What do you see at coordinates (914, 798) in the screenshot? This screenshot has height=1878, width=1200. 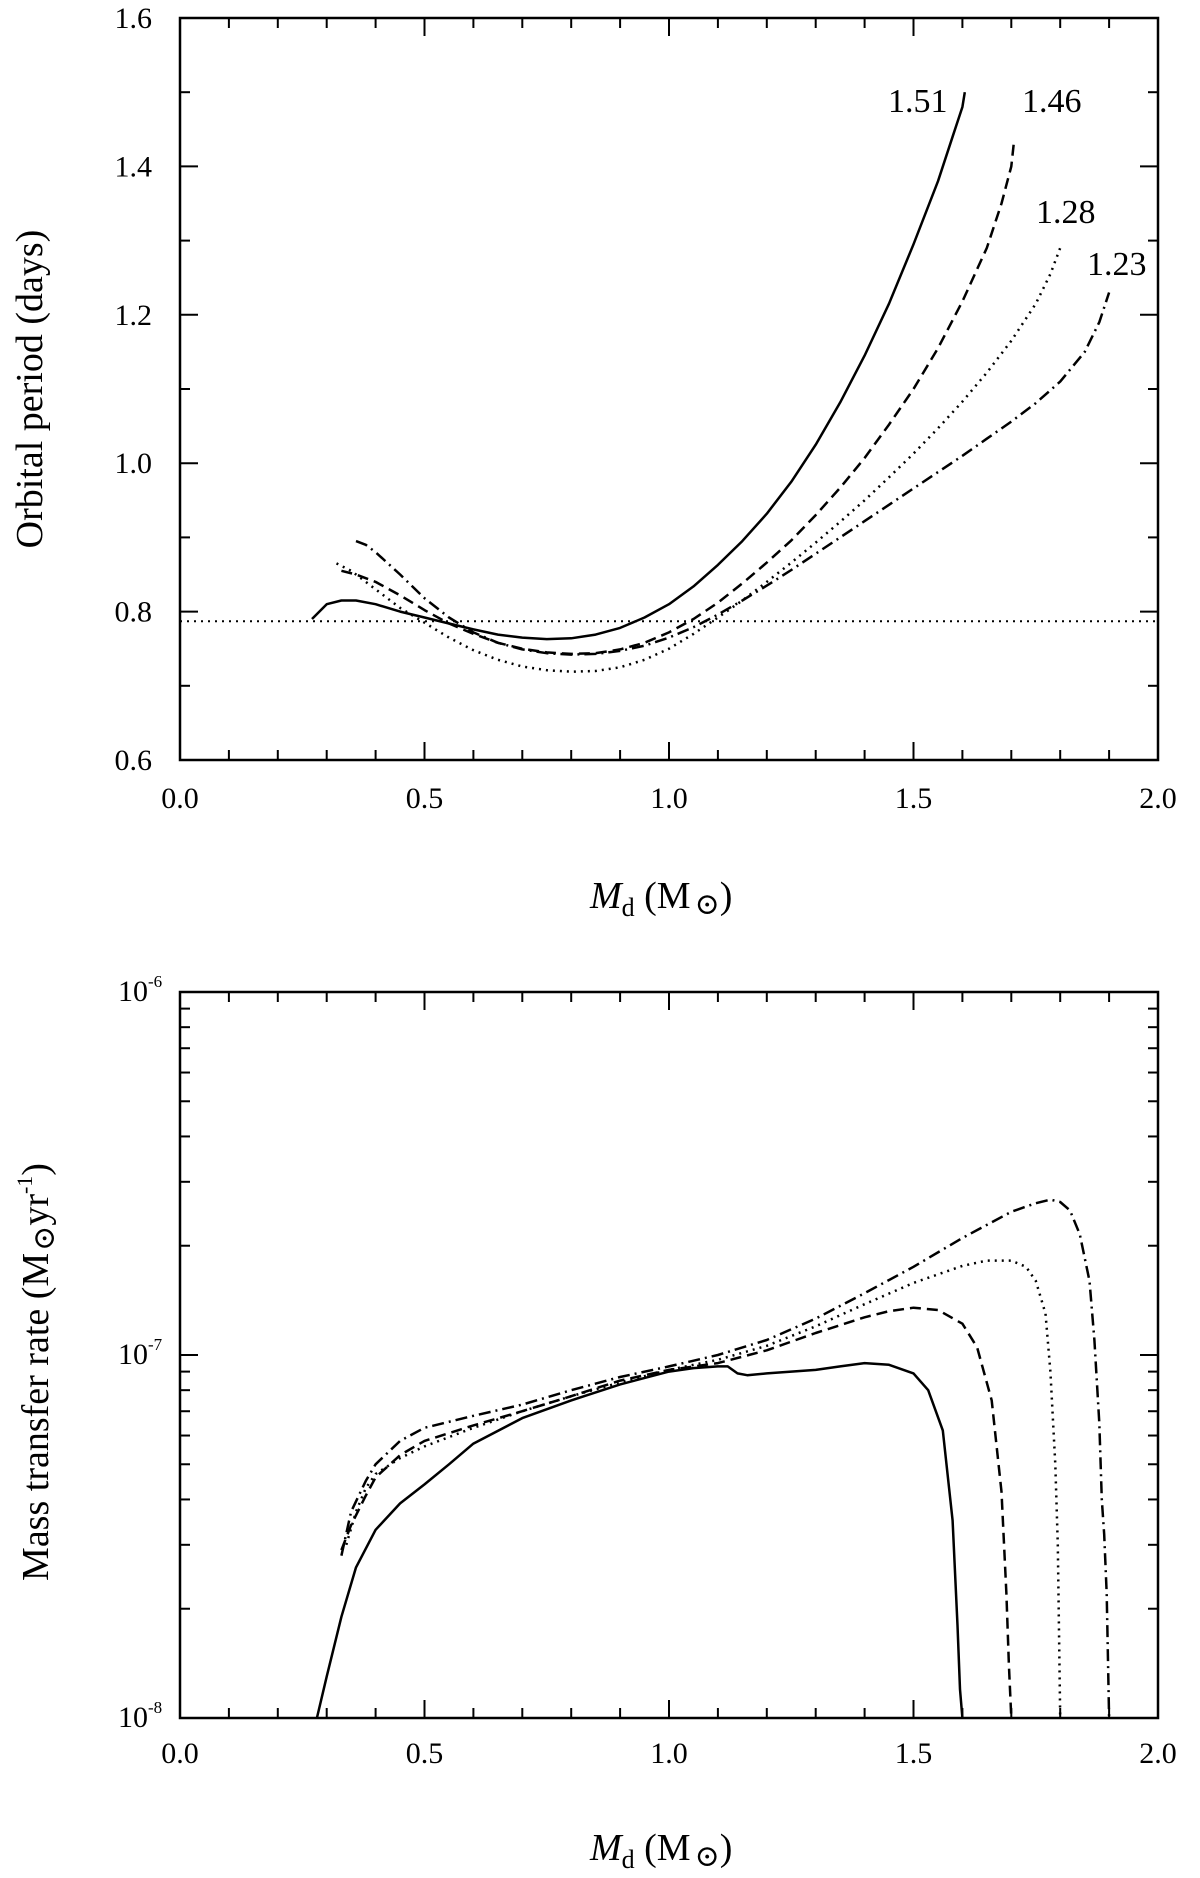 I see `top-x-tick-label: 1.5` at bounding box center [914, 798].